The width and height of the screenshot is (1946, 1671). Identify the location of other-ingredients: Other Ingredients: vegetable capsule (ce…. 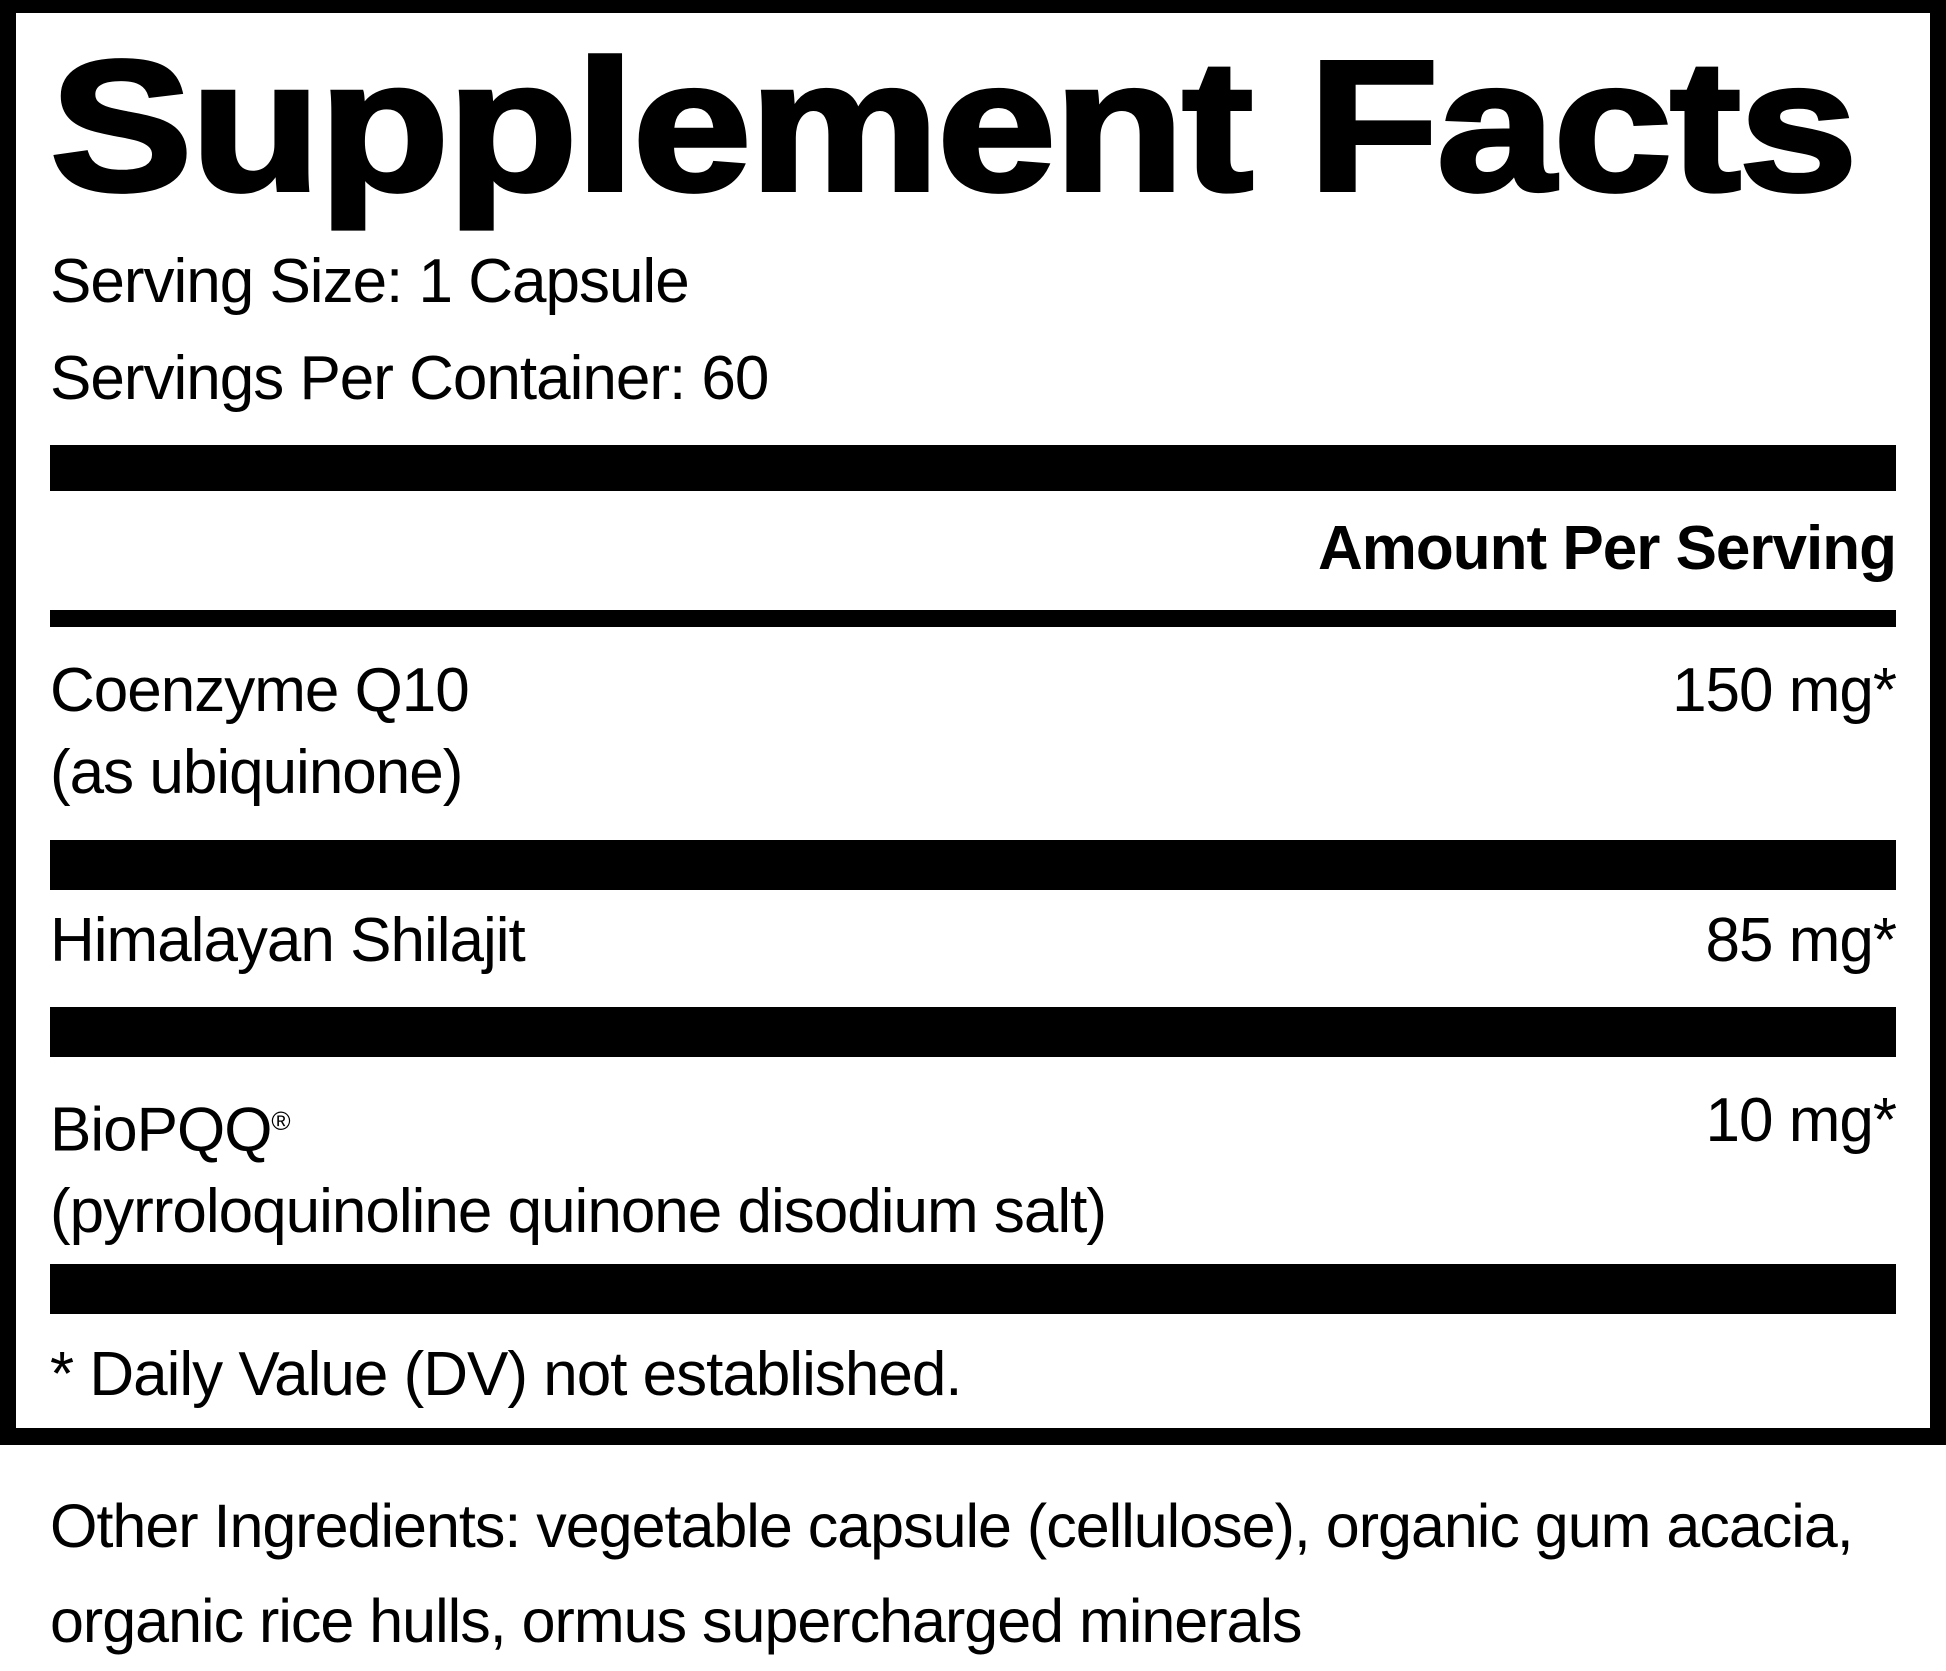
(973, 1574).